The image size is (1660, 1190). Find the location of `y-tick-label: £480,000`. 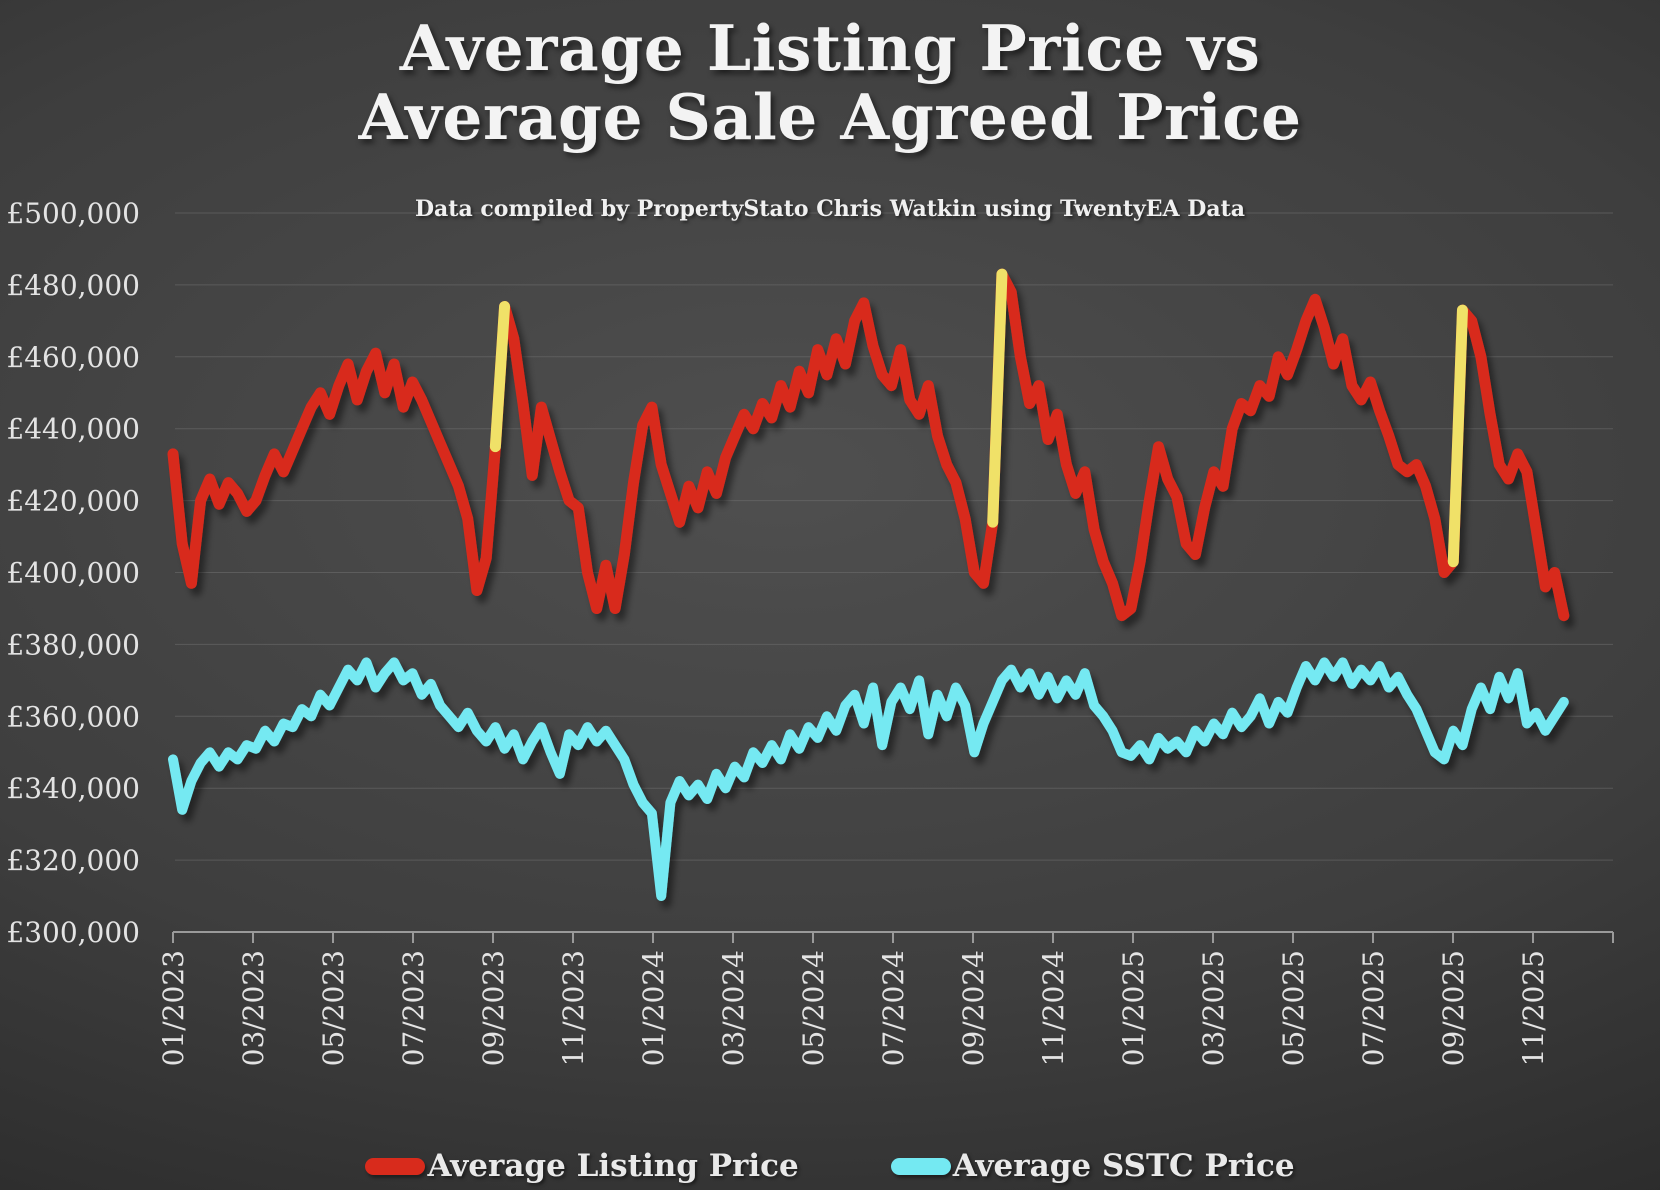

y-tick-label: £480,000 is located at coordinates (73, 285).